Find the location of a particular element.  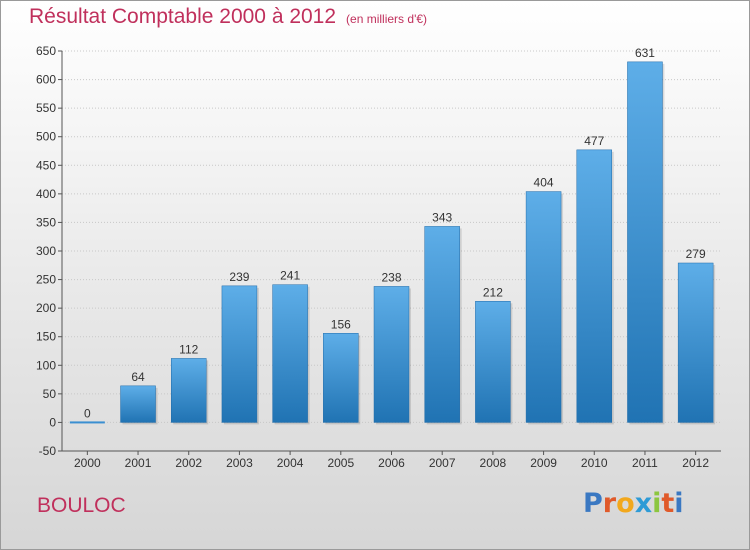

data-label: 279 is located at coordinates (696, 254).